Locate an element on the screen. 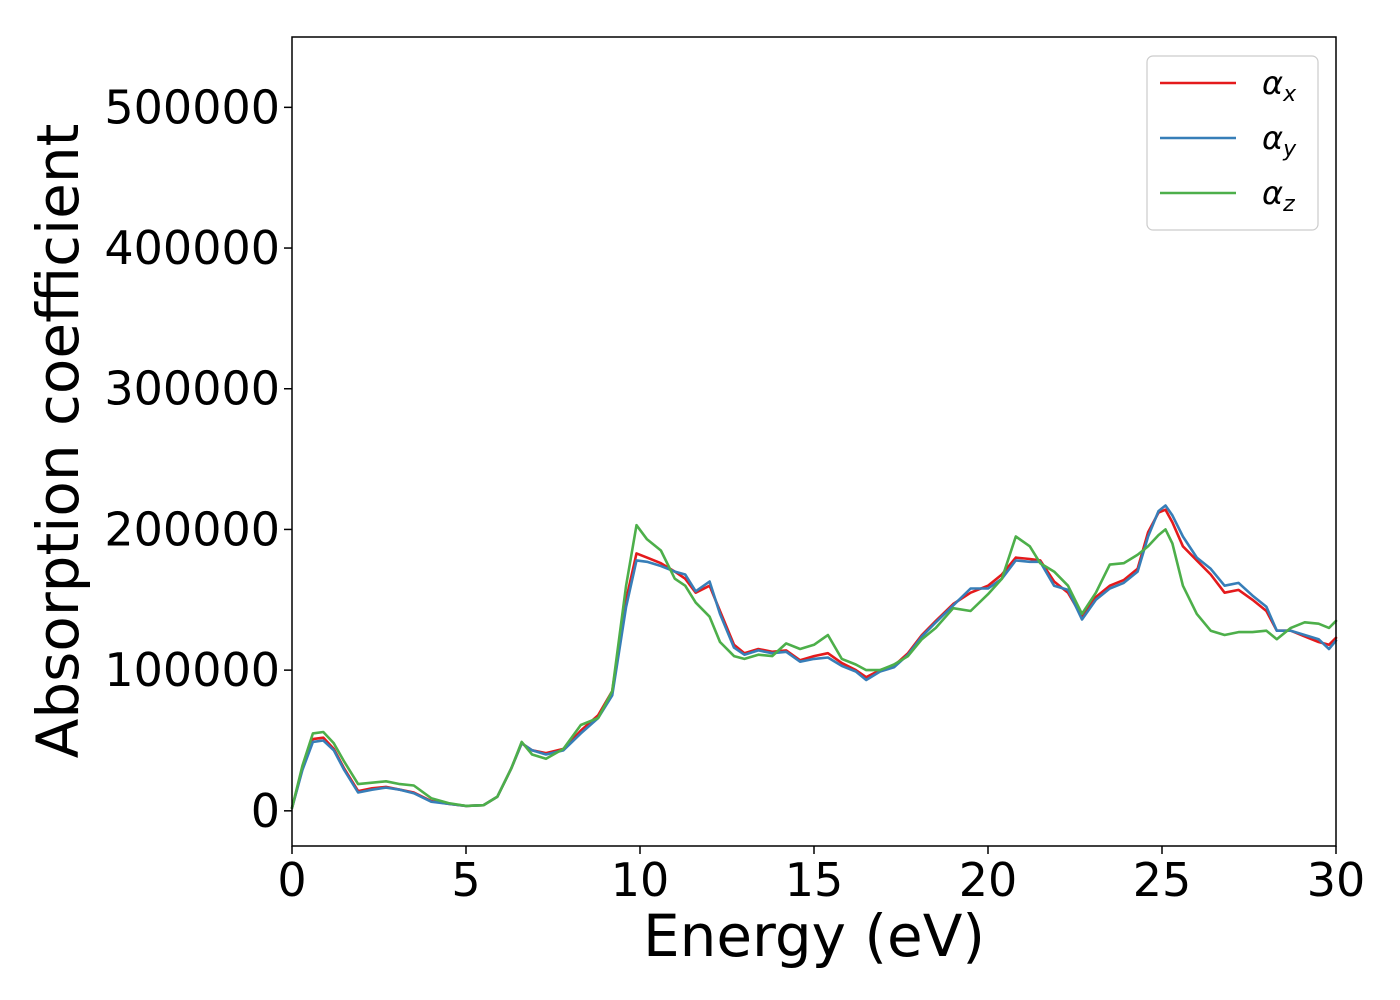  y-tick-label: 100000 is located at coordinates (192, 670).